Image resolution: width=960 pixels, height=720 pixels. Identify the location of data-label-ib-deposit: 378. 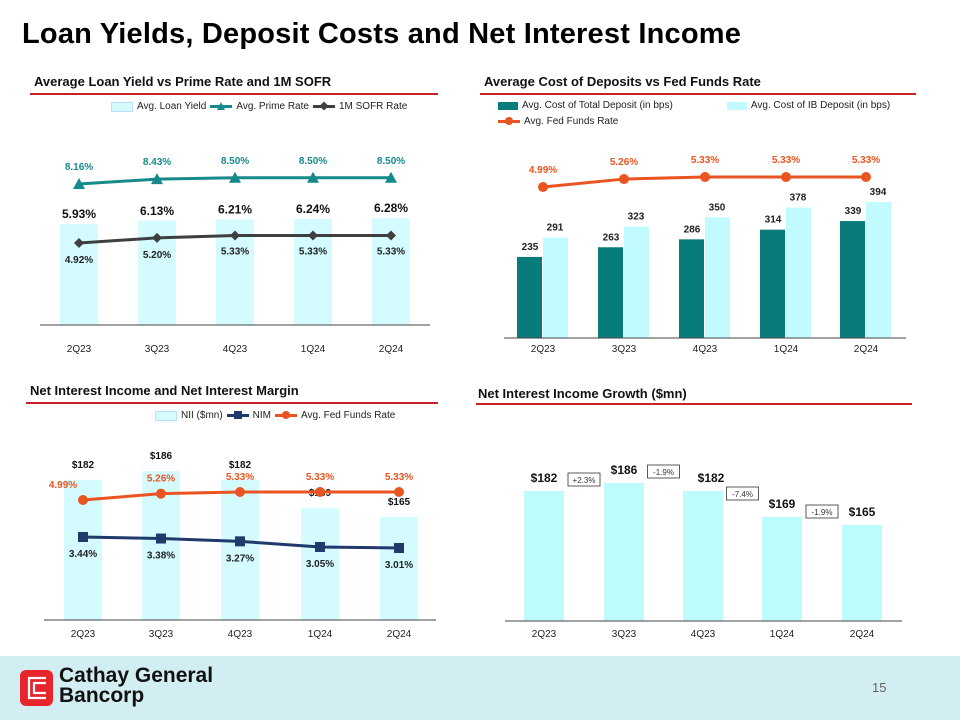
(798, 198).